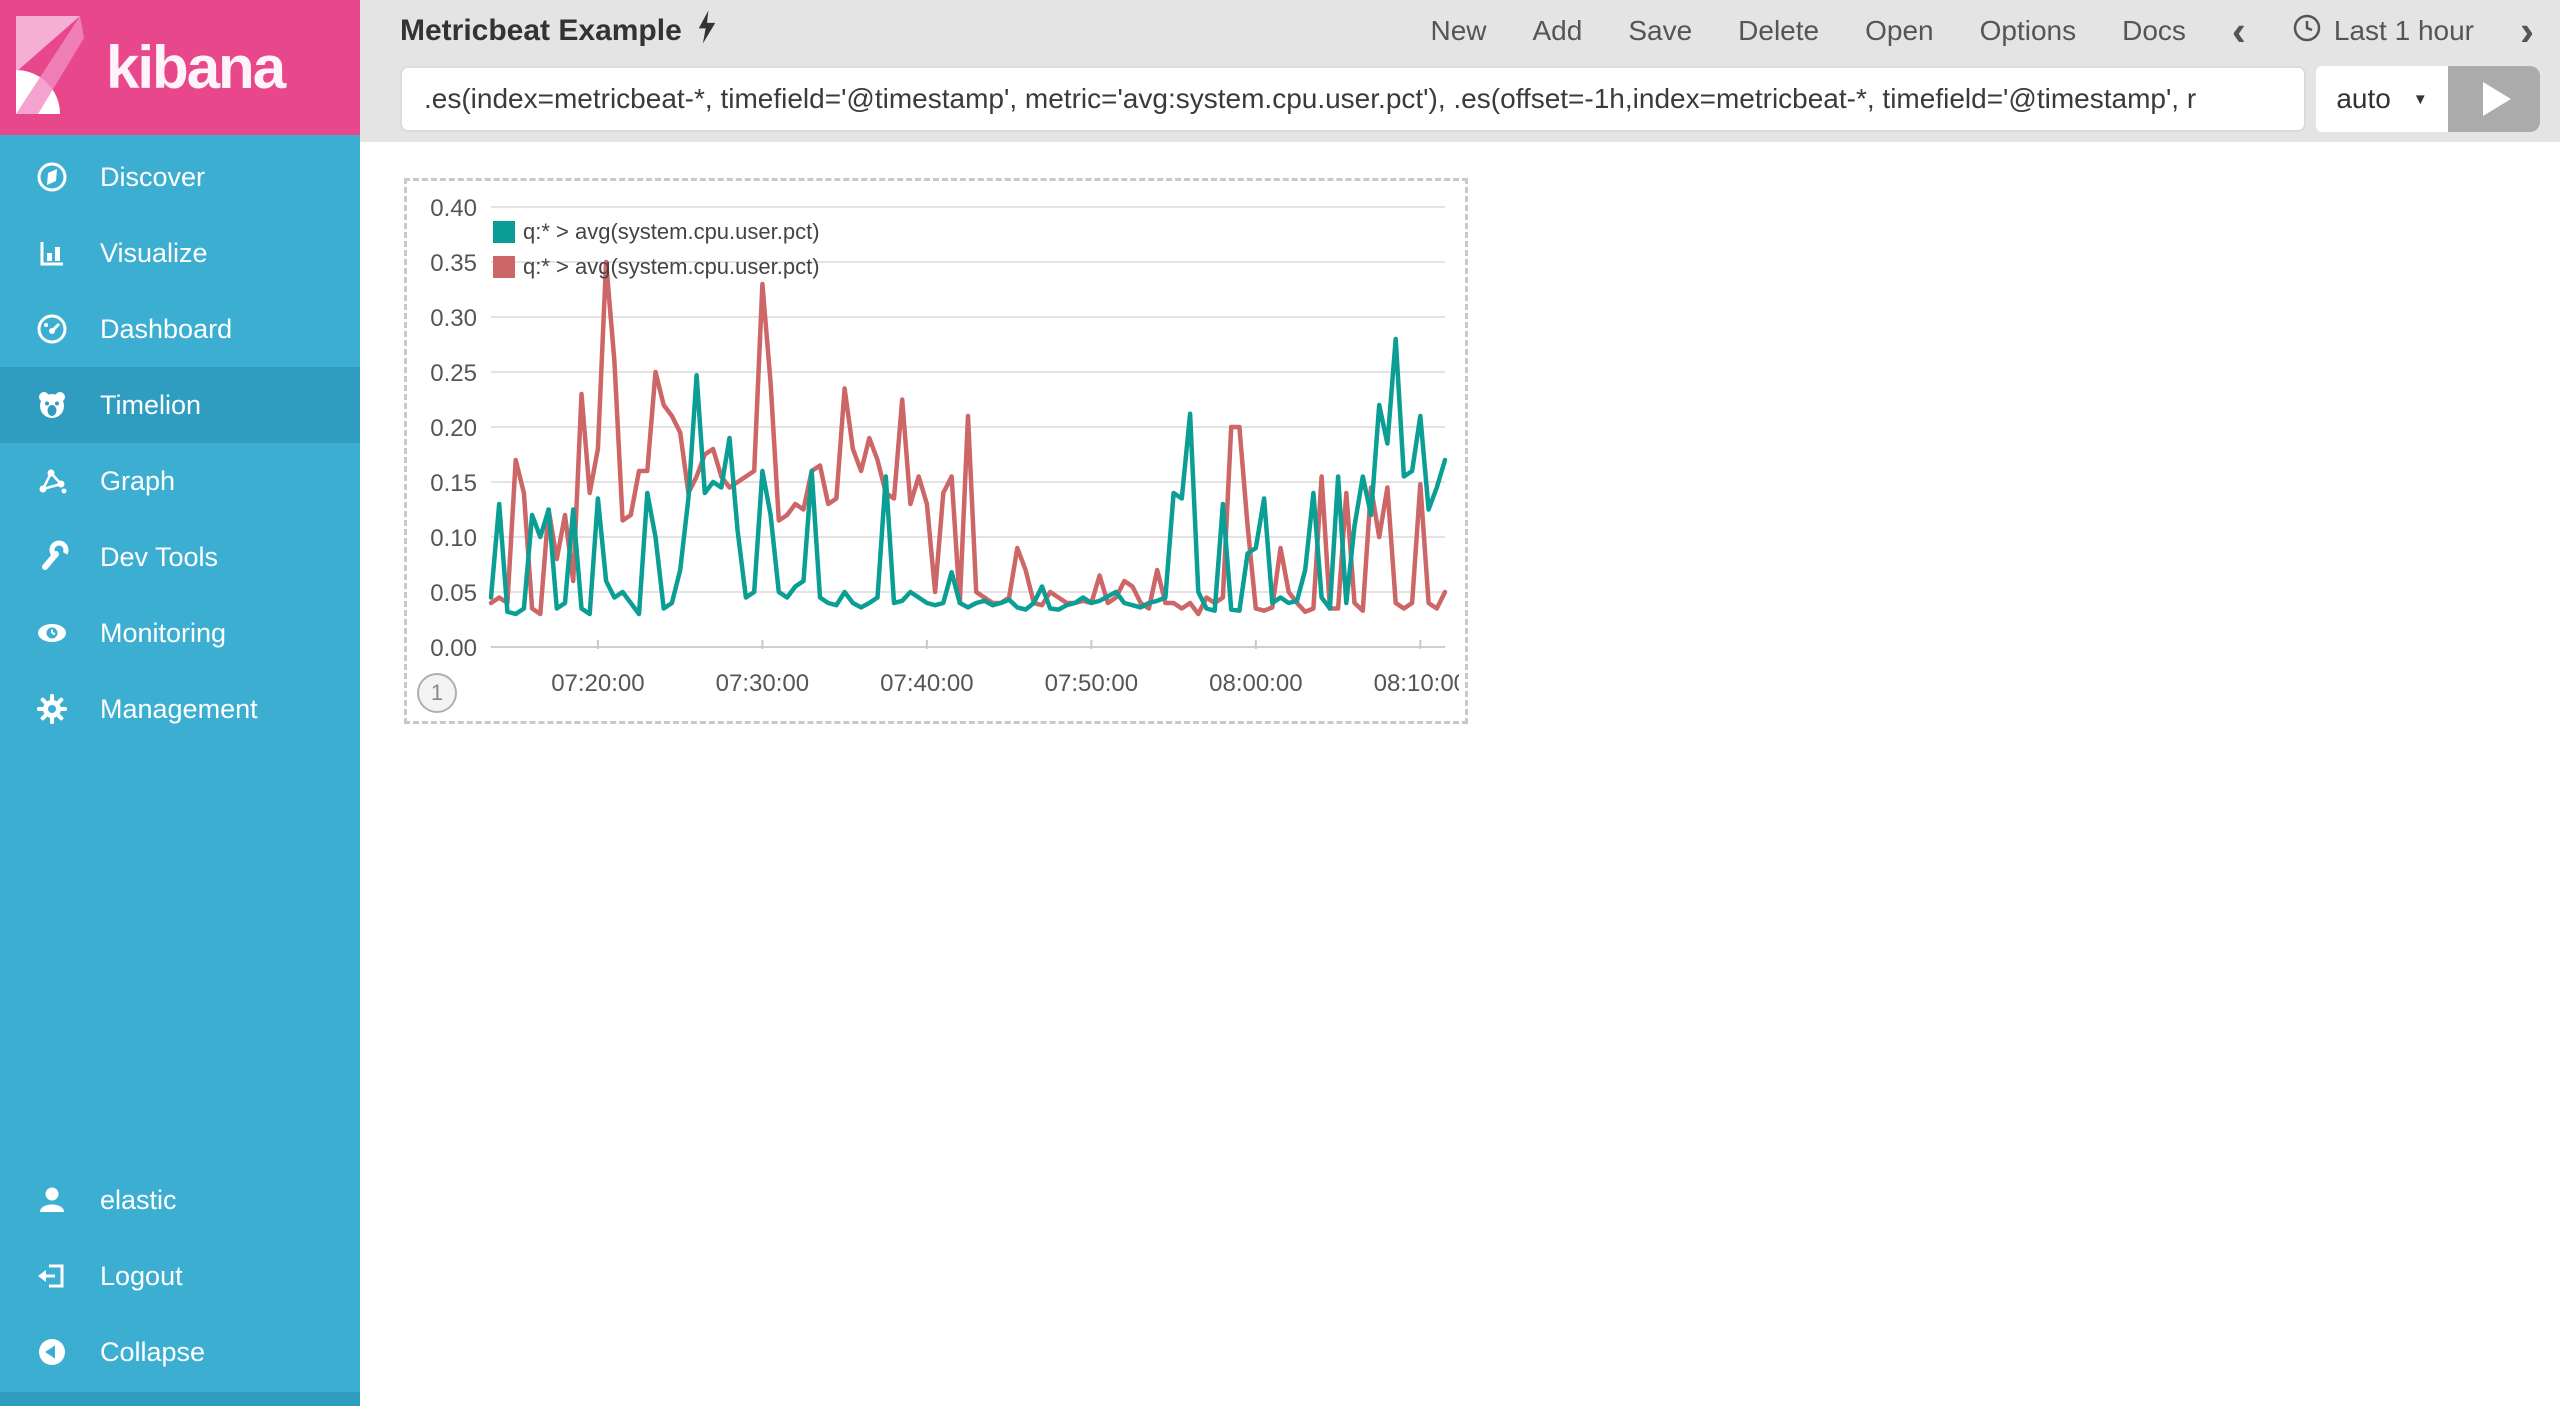 This screenshot has width=2560, height=1406. What do you see at coordinates (453, 263) in the screenshot?
I see `svg-text: 0.35` at bounding box center [453, 263].